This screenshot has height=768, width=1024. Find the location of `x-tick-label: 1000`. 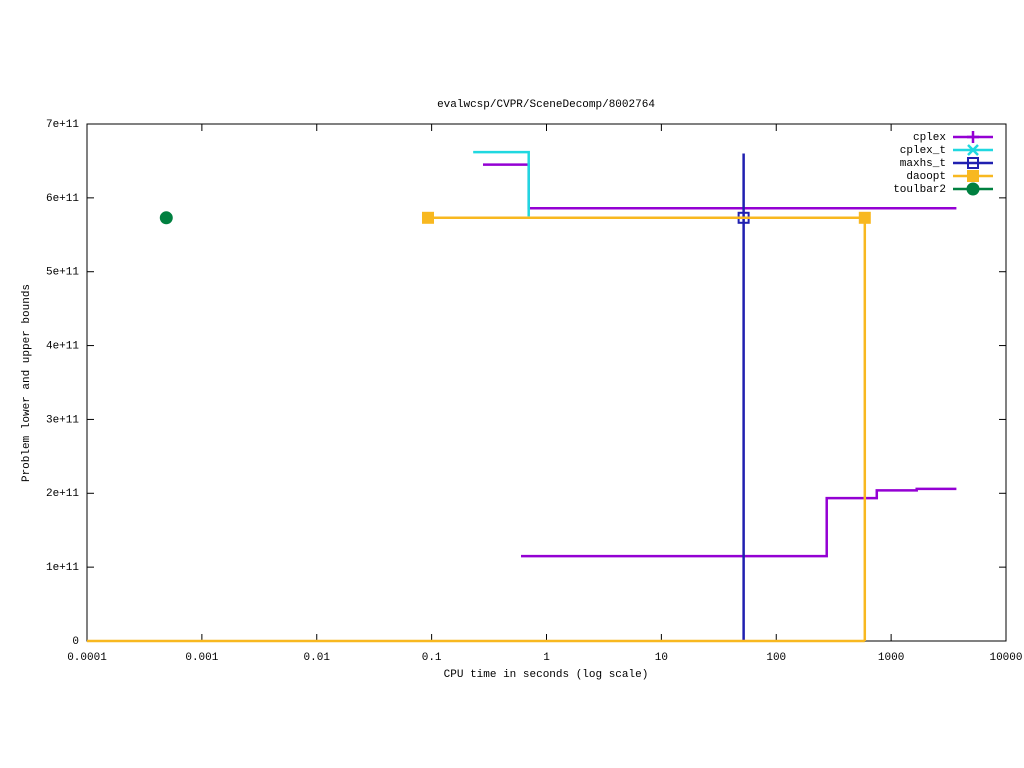

x-tick-label: 1000 is located at coordinates (891, 658).